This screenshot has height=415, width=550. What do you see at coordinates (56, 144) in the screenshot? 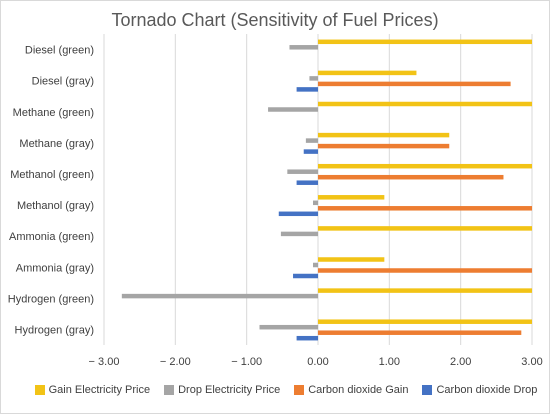
I see `category-label: Methane (gray)` at bounding box center [56, 144].